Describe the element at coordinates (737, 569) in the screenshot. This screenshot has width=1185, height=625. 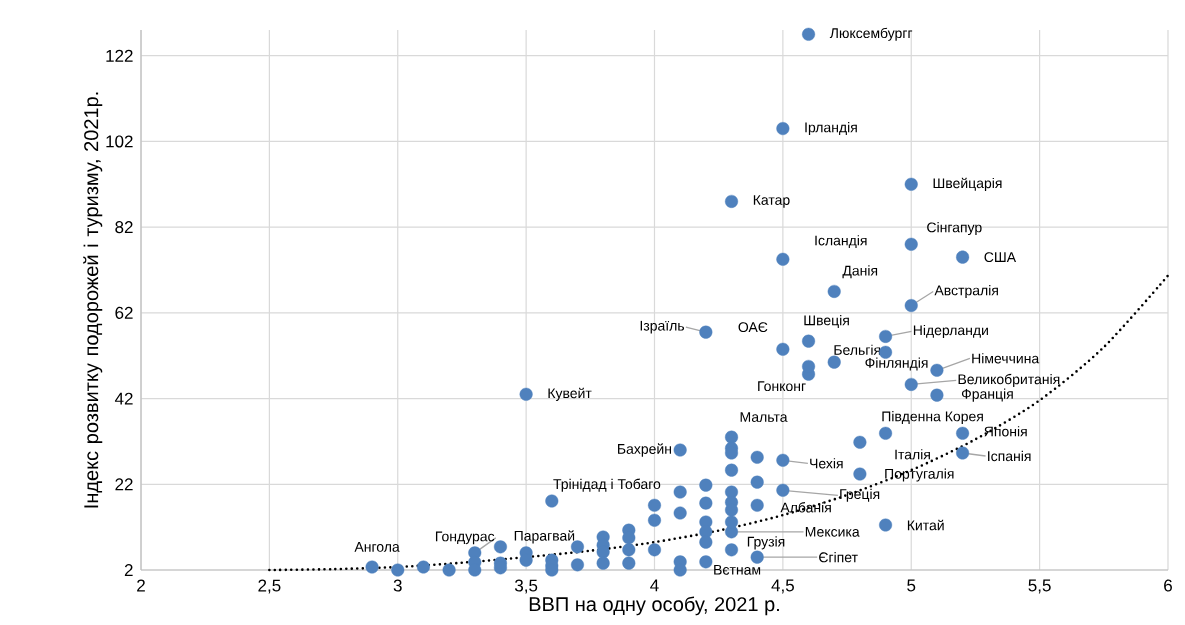
I see `annotation: Вєтнам` at that location.